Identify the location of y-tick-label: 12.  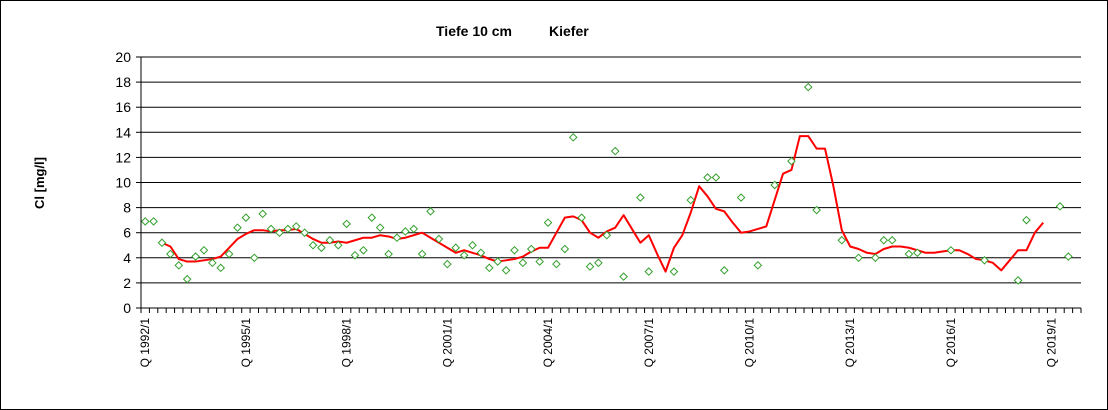
(123, 157).